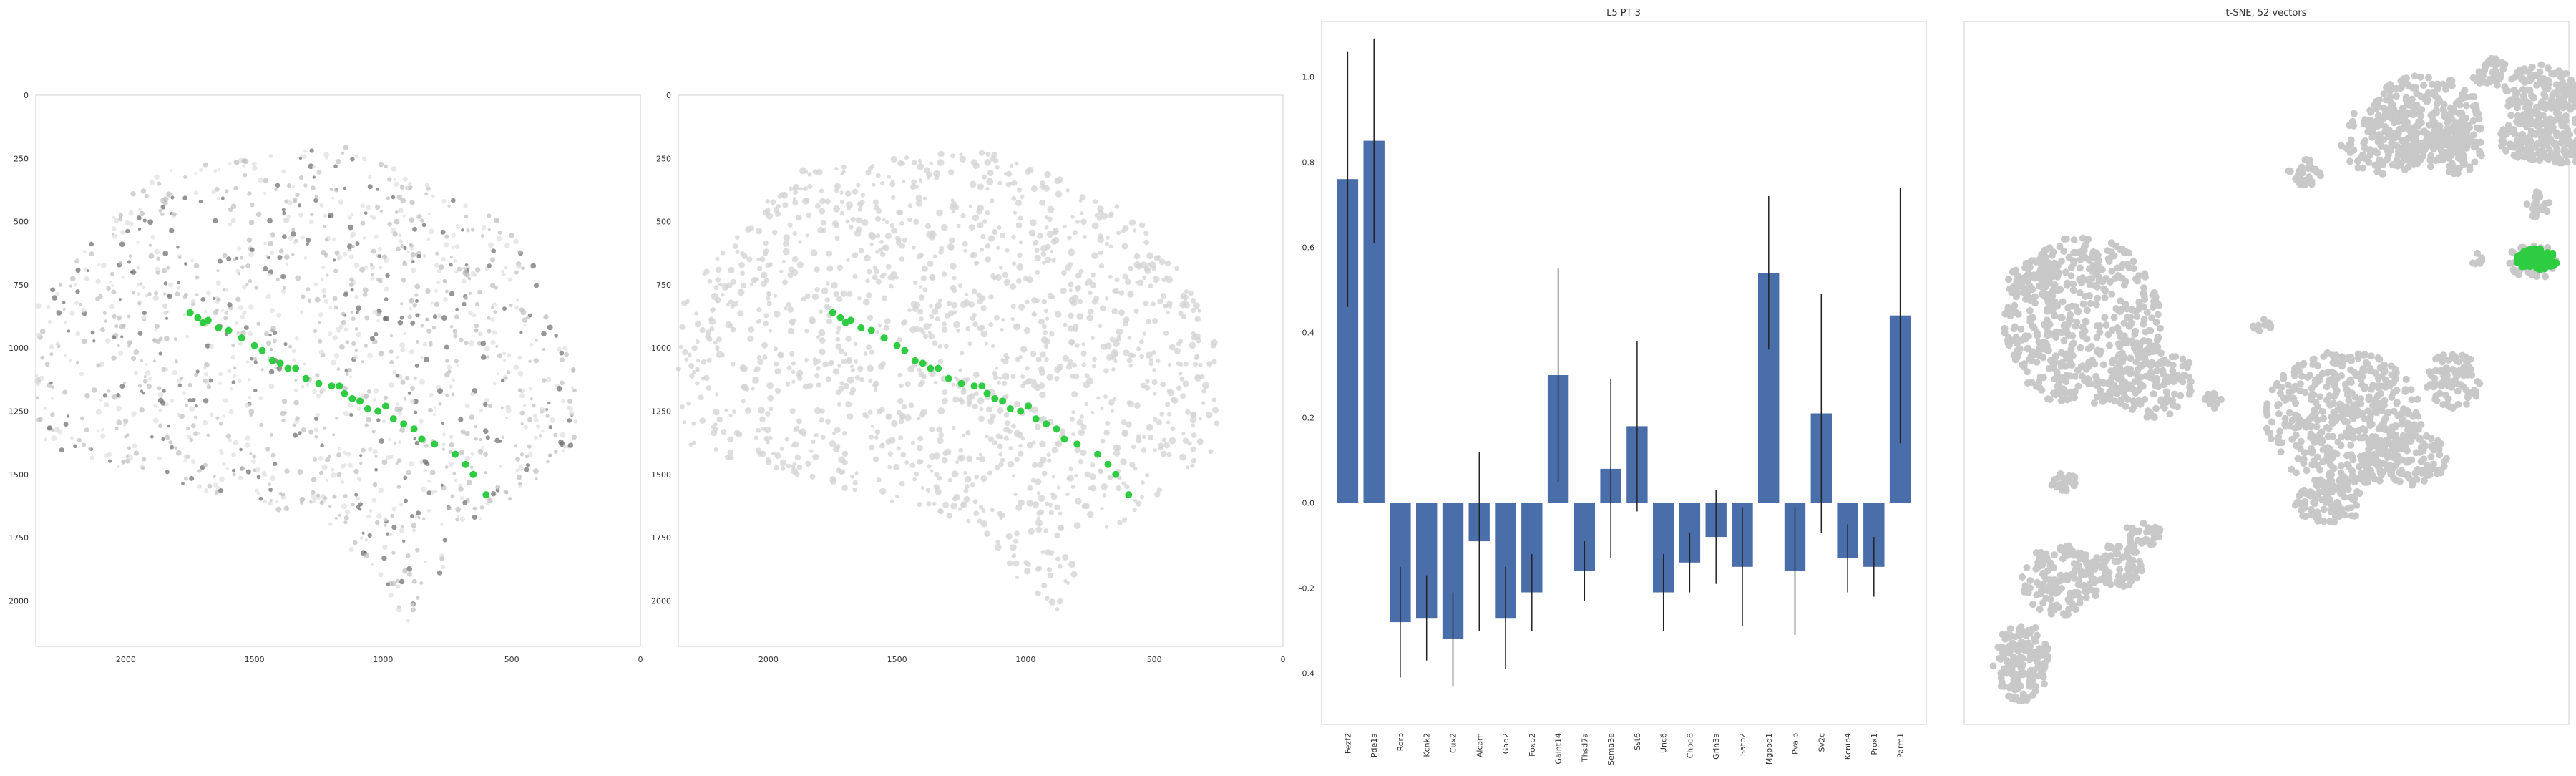  What do you see at coordinates (663, 222) in the screenshot?
I see `y-tick-label: 500` at bounding box center [663, 222].